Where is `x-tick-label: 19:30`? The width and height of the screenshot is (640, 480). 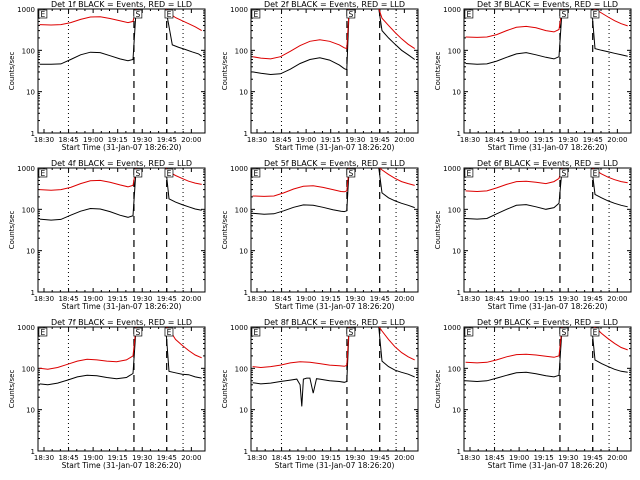
x-tick-label: 19:30 is located at coordinates (142, 140).